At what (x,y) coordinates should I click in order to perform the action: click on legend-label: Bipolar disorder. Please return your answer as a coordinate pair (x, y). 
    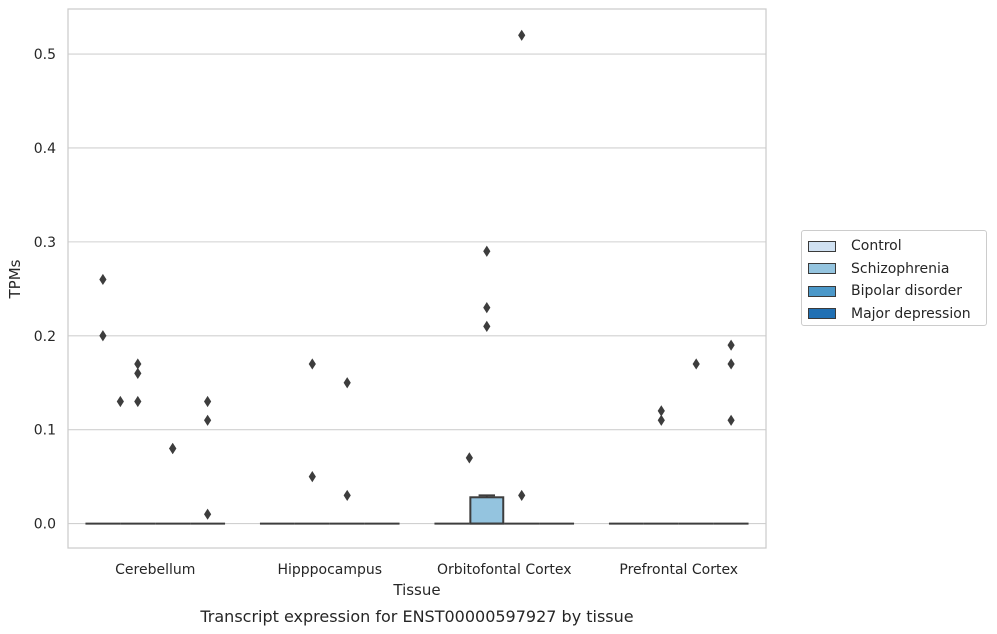
    Looking at the image, I should click on (907, 291).